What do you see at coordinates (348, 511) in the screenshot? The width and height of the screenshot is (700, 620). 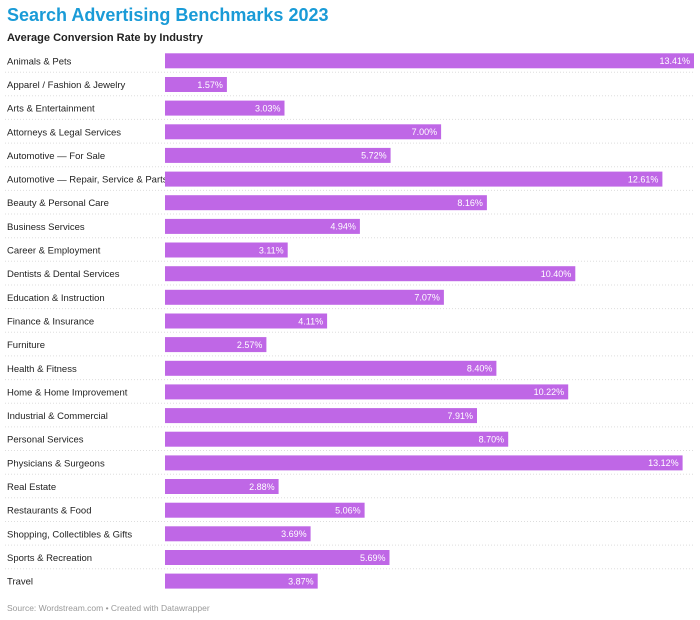 I see `bar-value-label: 5.06%` at bounding box center [348, 511].